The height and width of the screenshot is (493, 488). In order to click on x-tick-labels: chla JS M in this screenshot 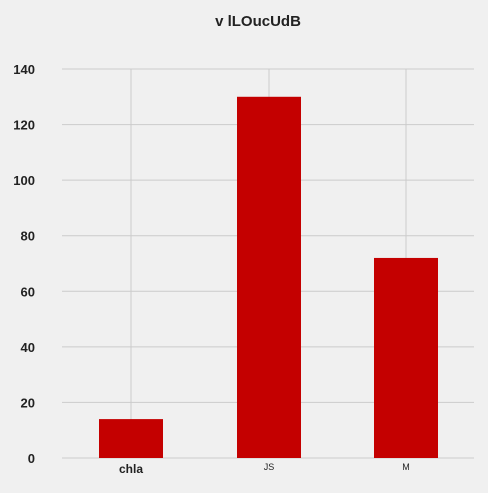, I will do `click(264, 469)`.